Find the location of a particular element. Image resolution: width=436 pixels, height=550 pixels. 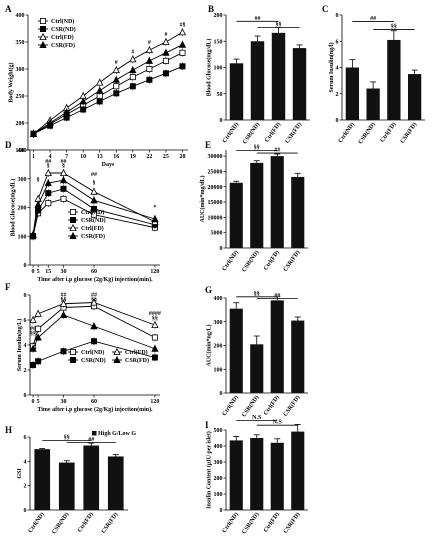

point-s1-p8 is located at coordinates (165, 73).